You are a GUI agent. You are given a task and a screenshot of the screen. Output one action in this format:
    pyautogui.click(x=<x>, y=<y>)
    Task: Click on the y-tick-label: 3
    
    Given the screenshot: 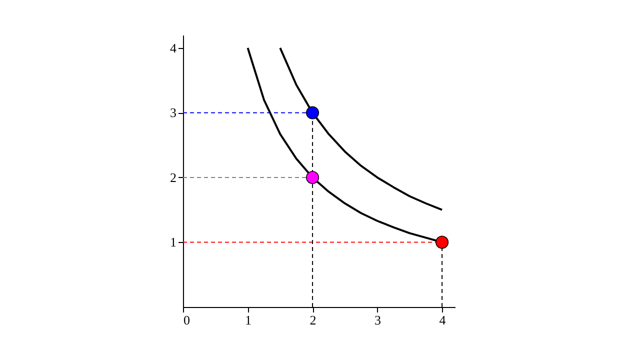 What is the action you would take?
    pyautogui.click(x=173, y=112)
    